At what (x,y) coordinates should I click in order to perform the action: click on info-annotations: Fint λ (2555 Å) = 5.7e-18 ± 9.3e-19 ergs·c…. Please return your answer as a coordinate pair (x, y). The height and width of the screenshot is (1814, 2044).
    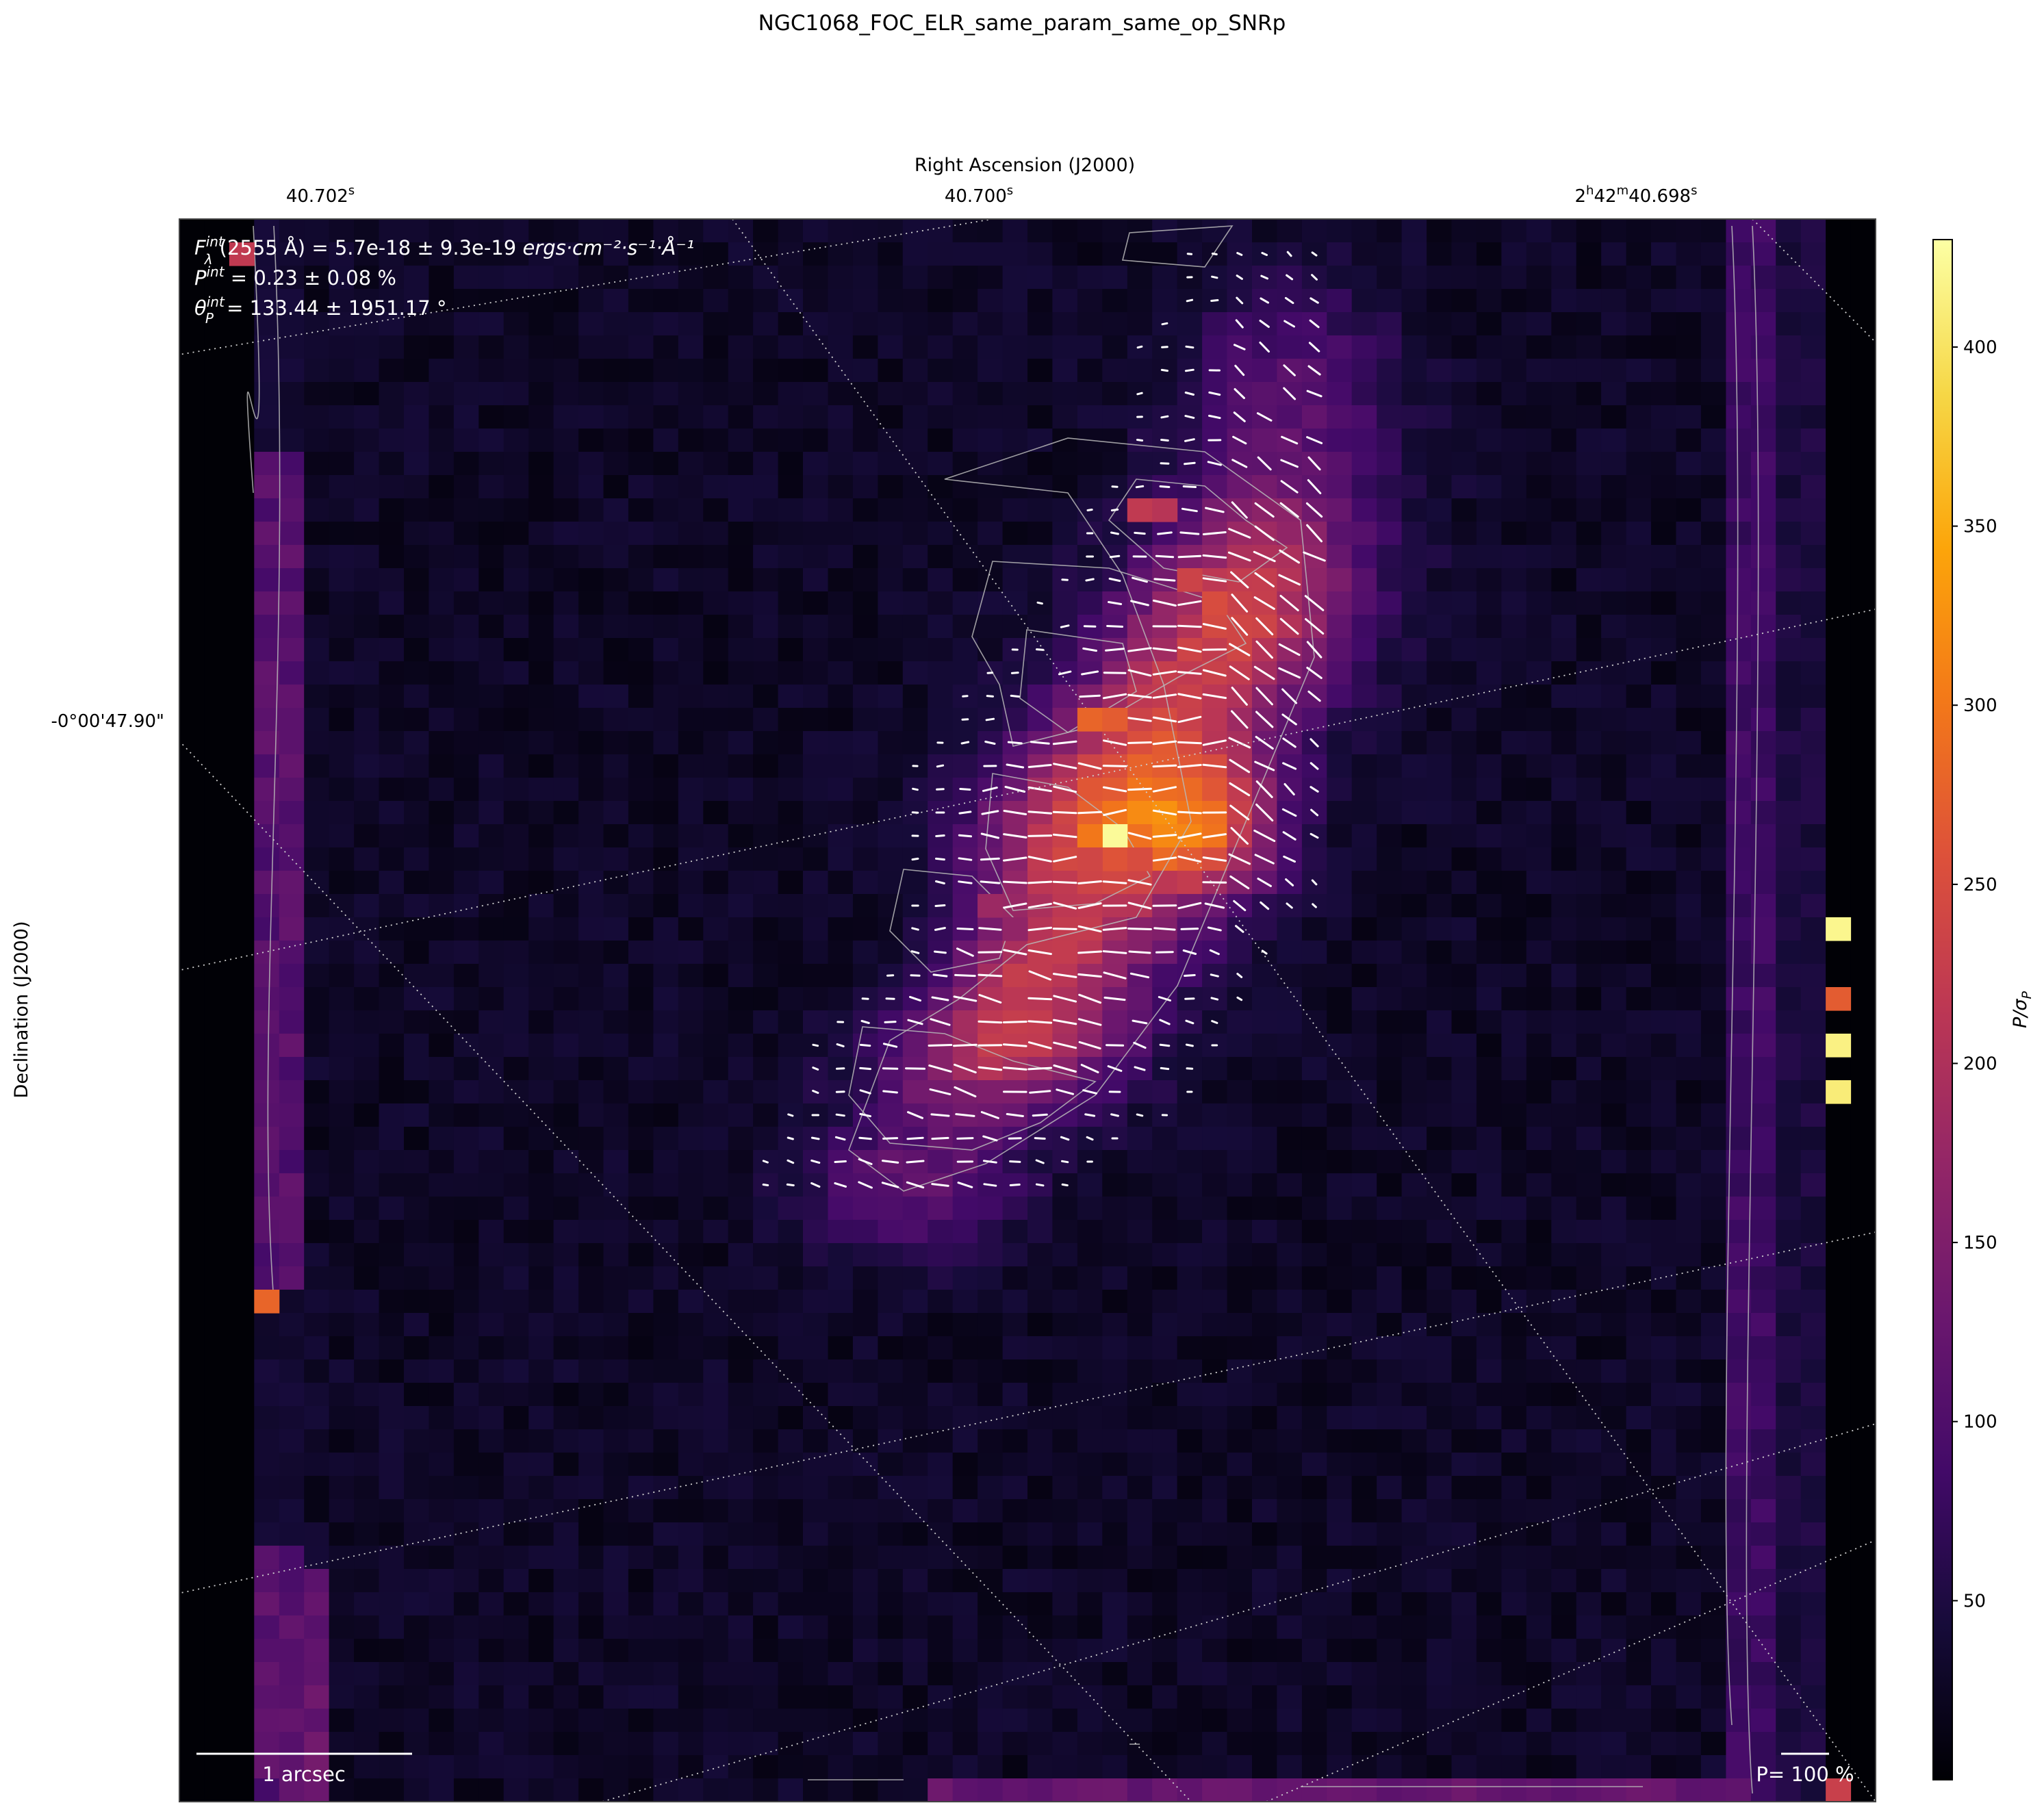
    Looking at the image, I should click on (444, 280).